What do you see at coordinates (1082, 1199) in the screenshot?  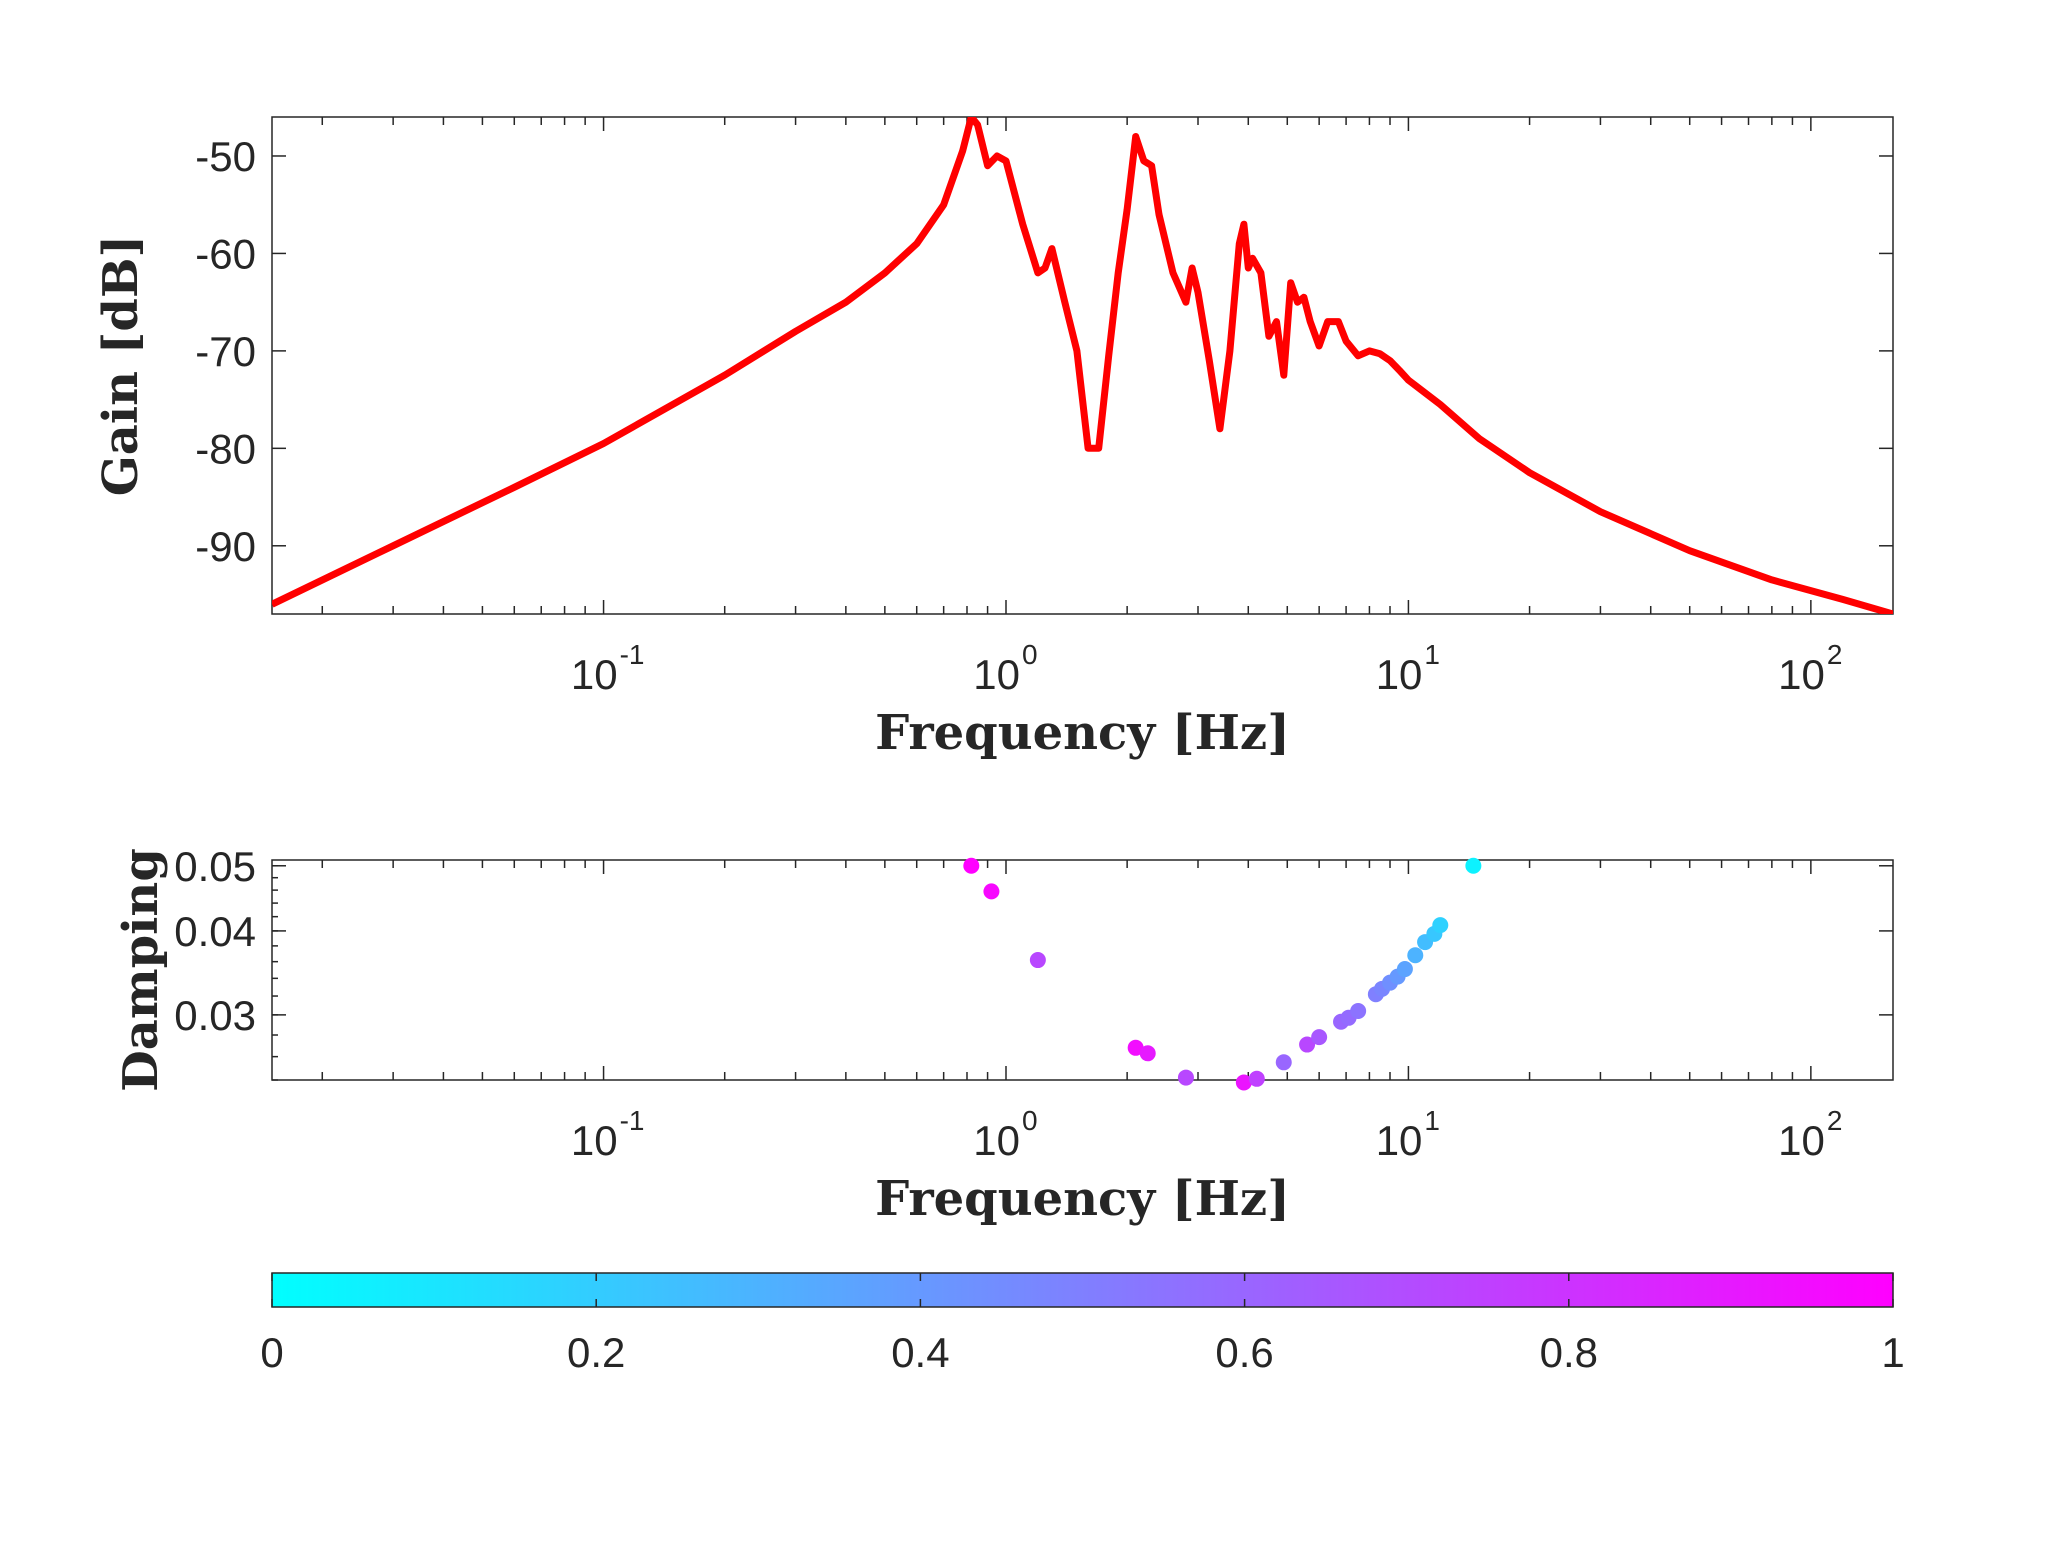 I see `damping-x-axis-title: Frequency [Hz]` at bounding box center [1082, 1199].